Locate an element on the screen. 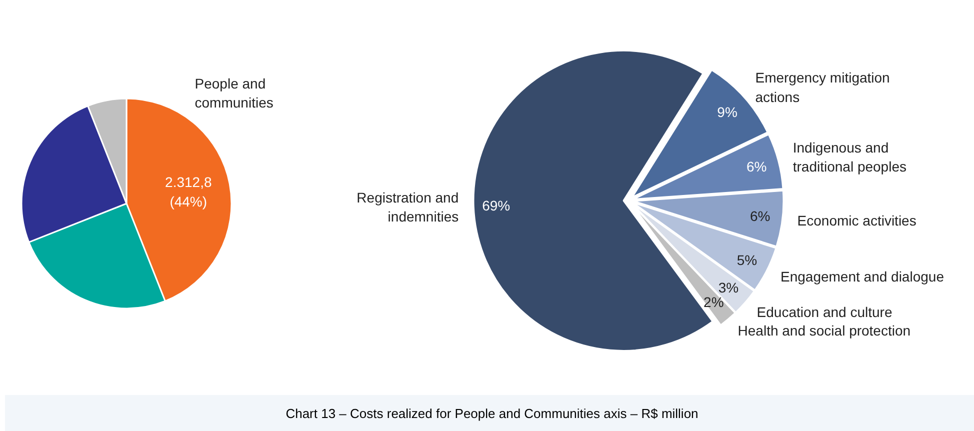  slice-label: Education and culture is located at coordinates (824, 312).